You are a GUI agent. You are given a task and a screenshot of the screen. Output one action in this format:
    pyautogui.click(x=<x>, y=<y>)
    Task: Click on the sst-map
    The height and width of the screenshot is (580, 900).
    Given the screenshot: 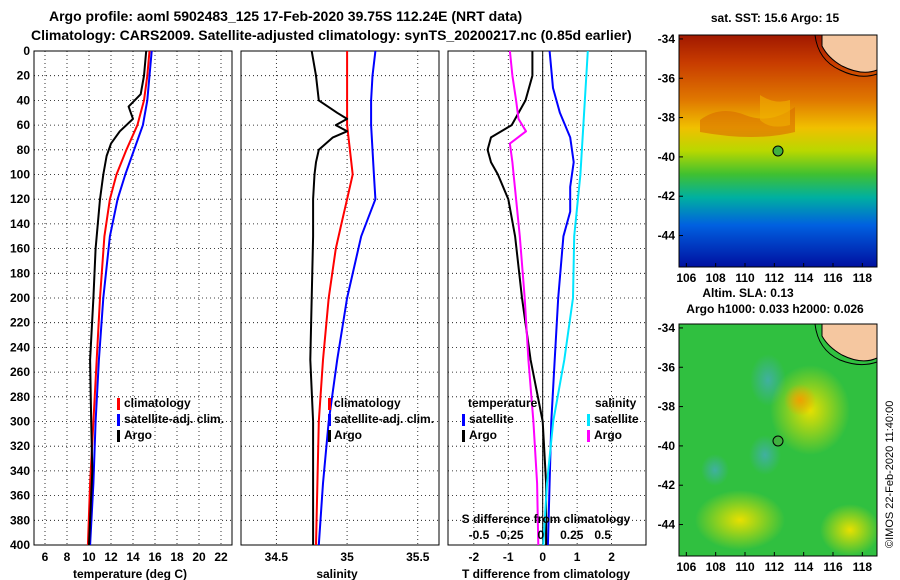 What is the action you would take?
    pyautogui.click(x=778, y=151)
    